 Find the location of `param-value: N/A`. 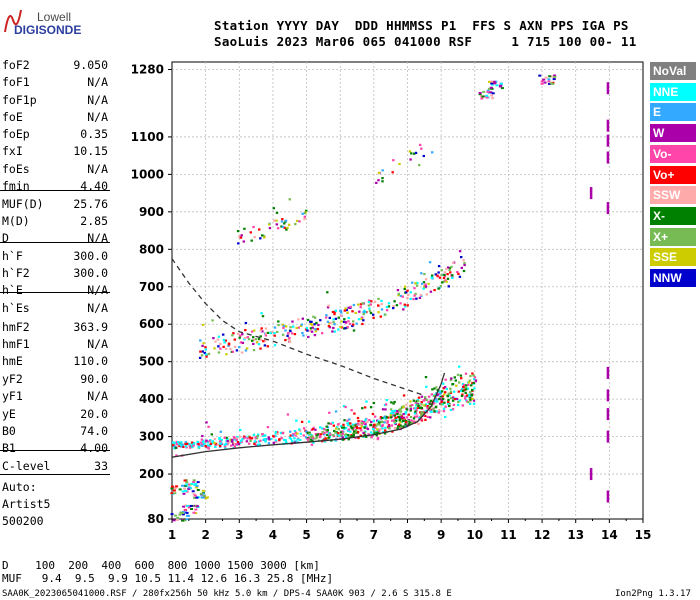

param-value: N/A is located at coordinates (97, 82).